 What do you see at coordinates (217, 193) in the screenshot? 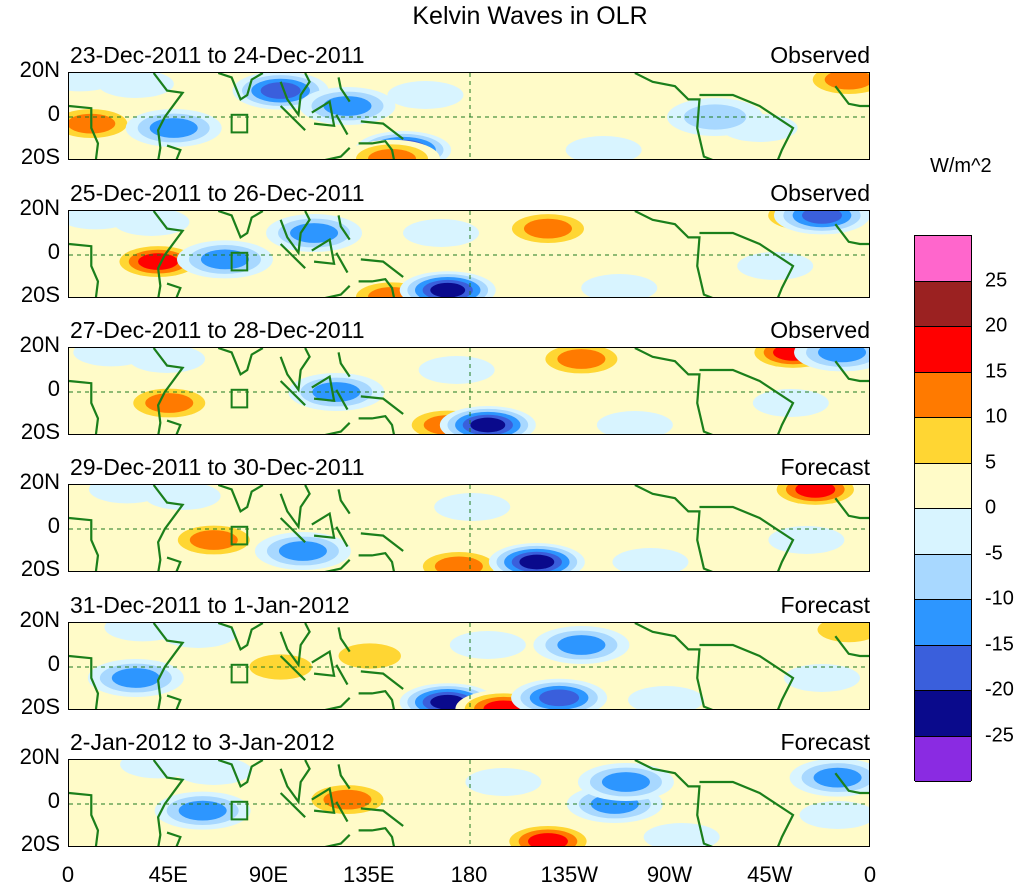
I see `panel-date-range: 25-Dec-2011 to 26-Dec-2011` at bounding box center [217, 193].